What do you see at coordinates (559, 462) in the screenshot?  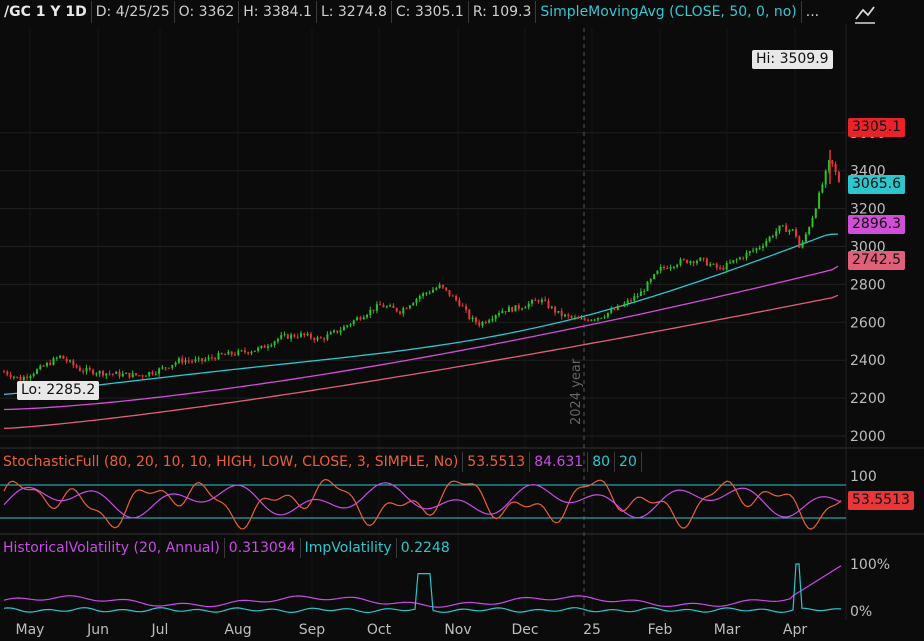 I see `stoch-d-value: 84.631` at bounding box center [559, 462].